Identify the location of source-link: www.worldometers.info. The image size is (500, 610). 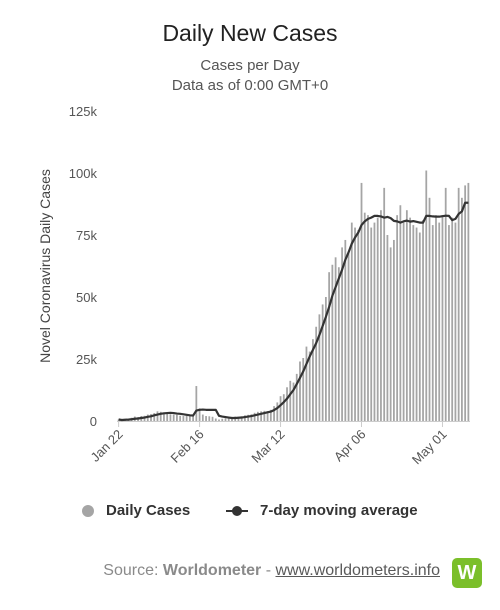
(358, 570).